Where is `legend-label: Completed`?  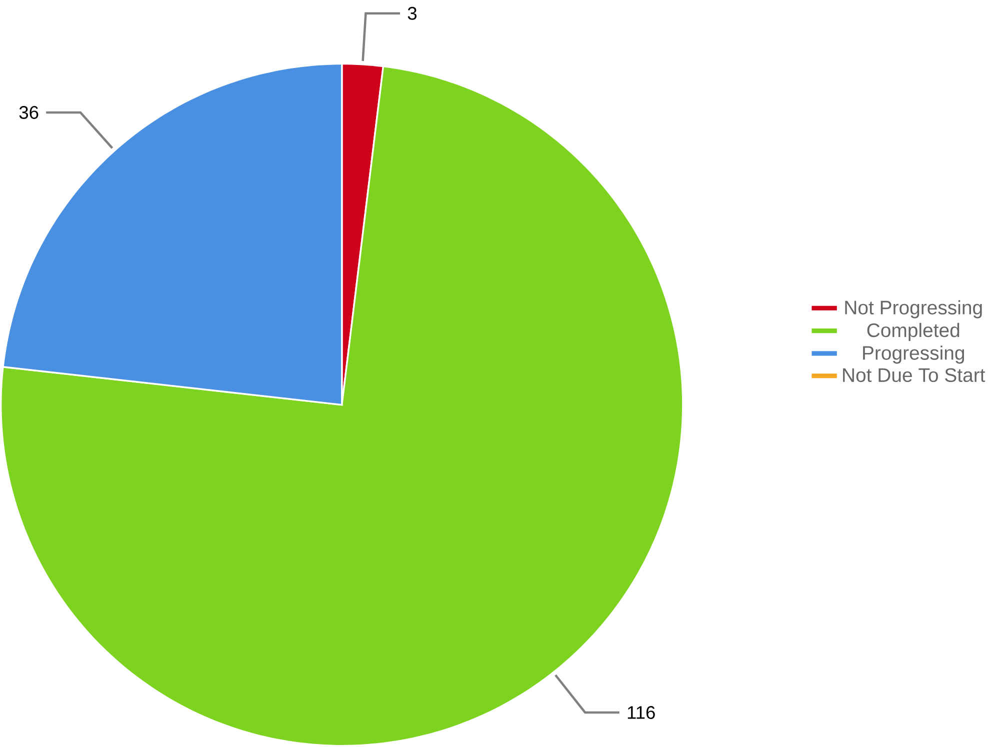
legend-label: Completed is located at coordinates (913, 332).